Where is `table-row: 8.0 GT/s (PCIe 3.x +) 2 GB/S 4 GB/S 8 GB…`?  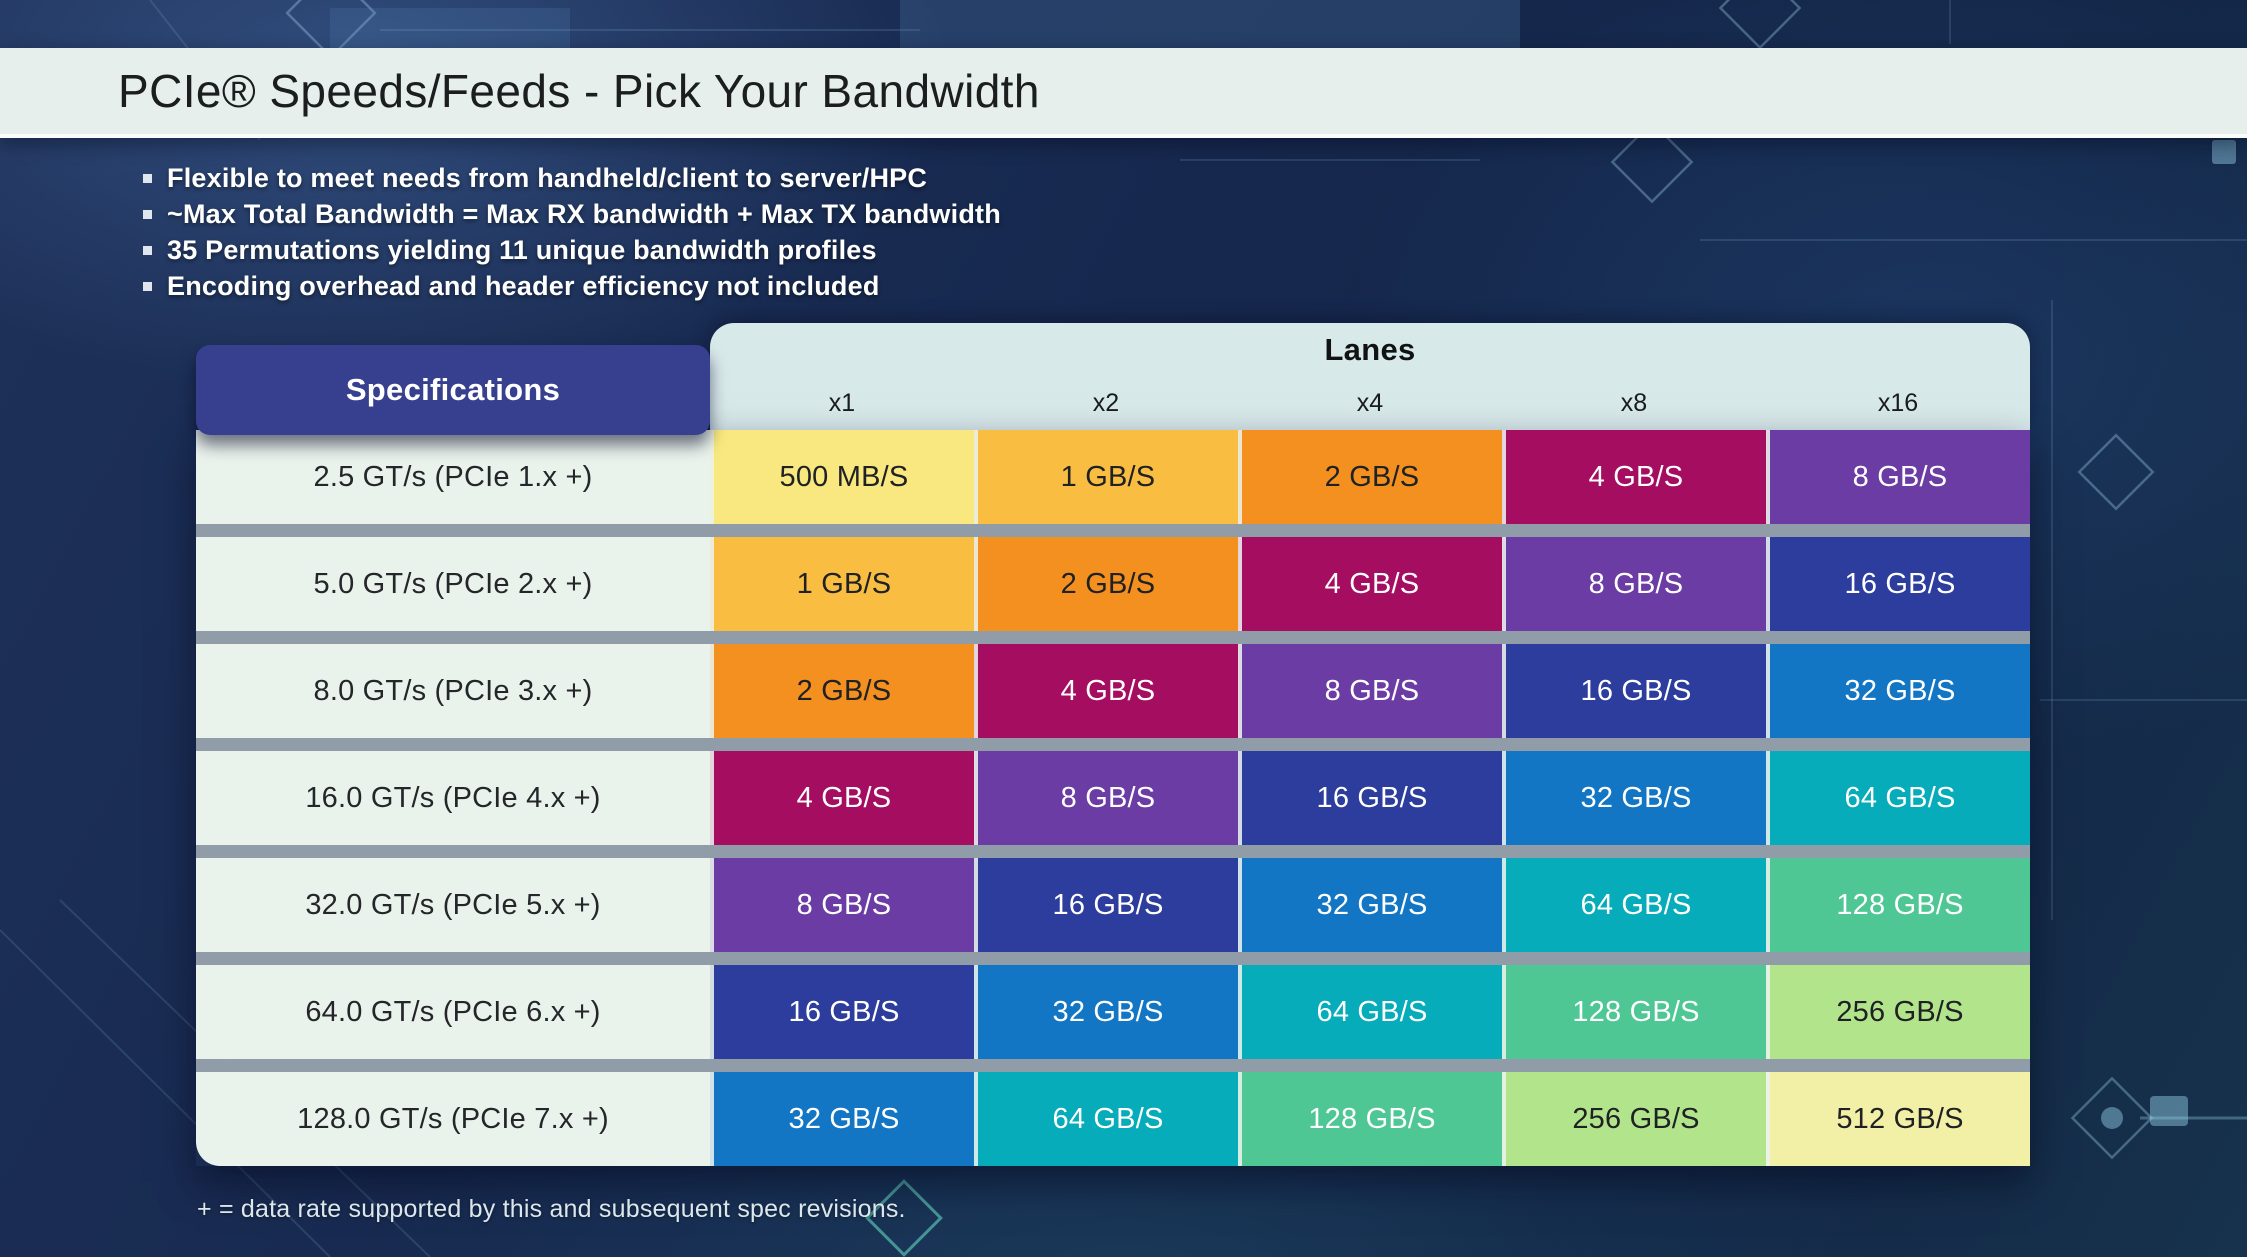 table-row: 8.0 GT/s (PCIe 3.x +) 2 GB/S 4 GB/S 8 GB… is located at coordinates (1113, 691).